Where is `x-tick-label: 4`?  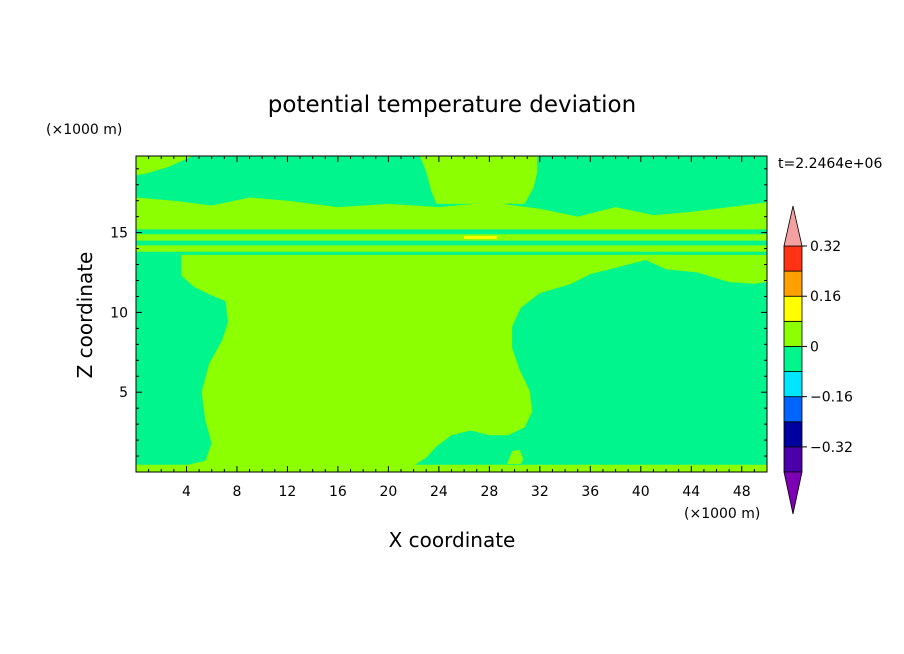 x-tick-label: 4 is located at coordinates (186, 492).